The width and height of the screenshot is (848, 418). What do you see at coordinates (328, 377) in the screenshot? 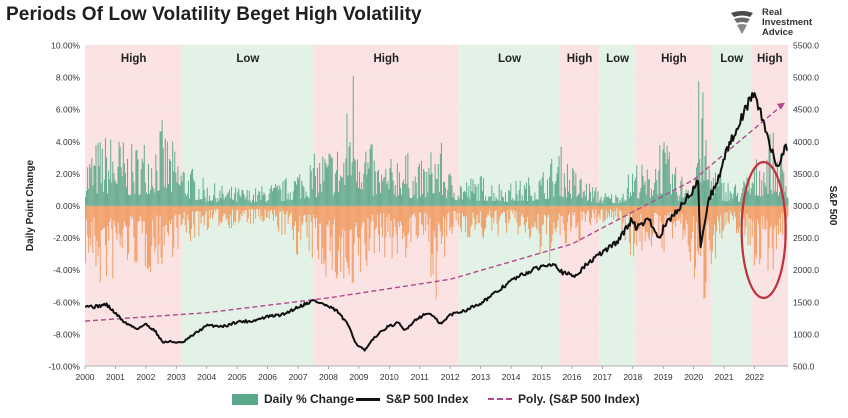
I see `x-tick-label: 2008` at bounding box center [328, 377].